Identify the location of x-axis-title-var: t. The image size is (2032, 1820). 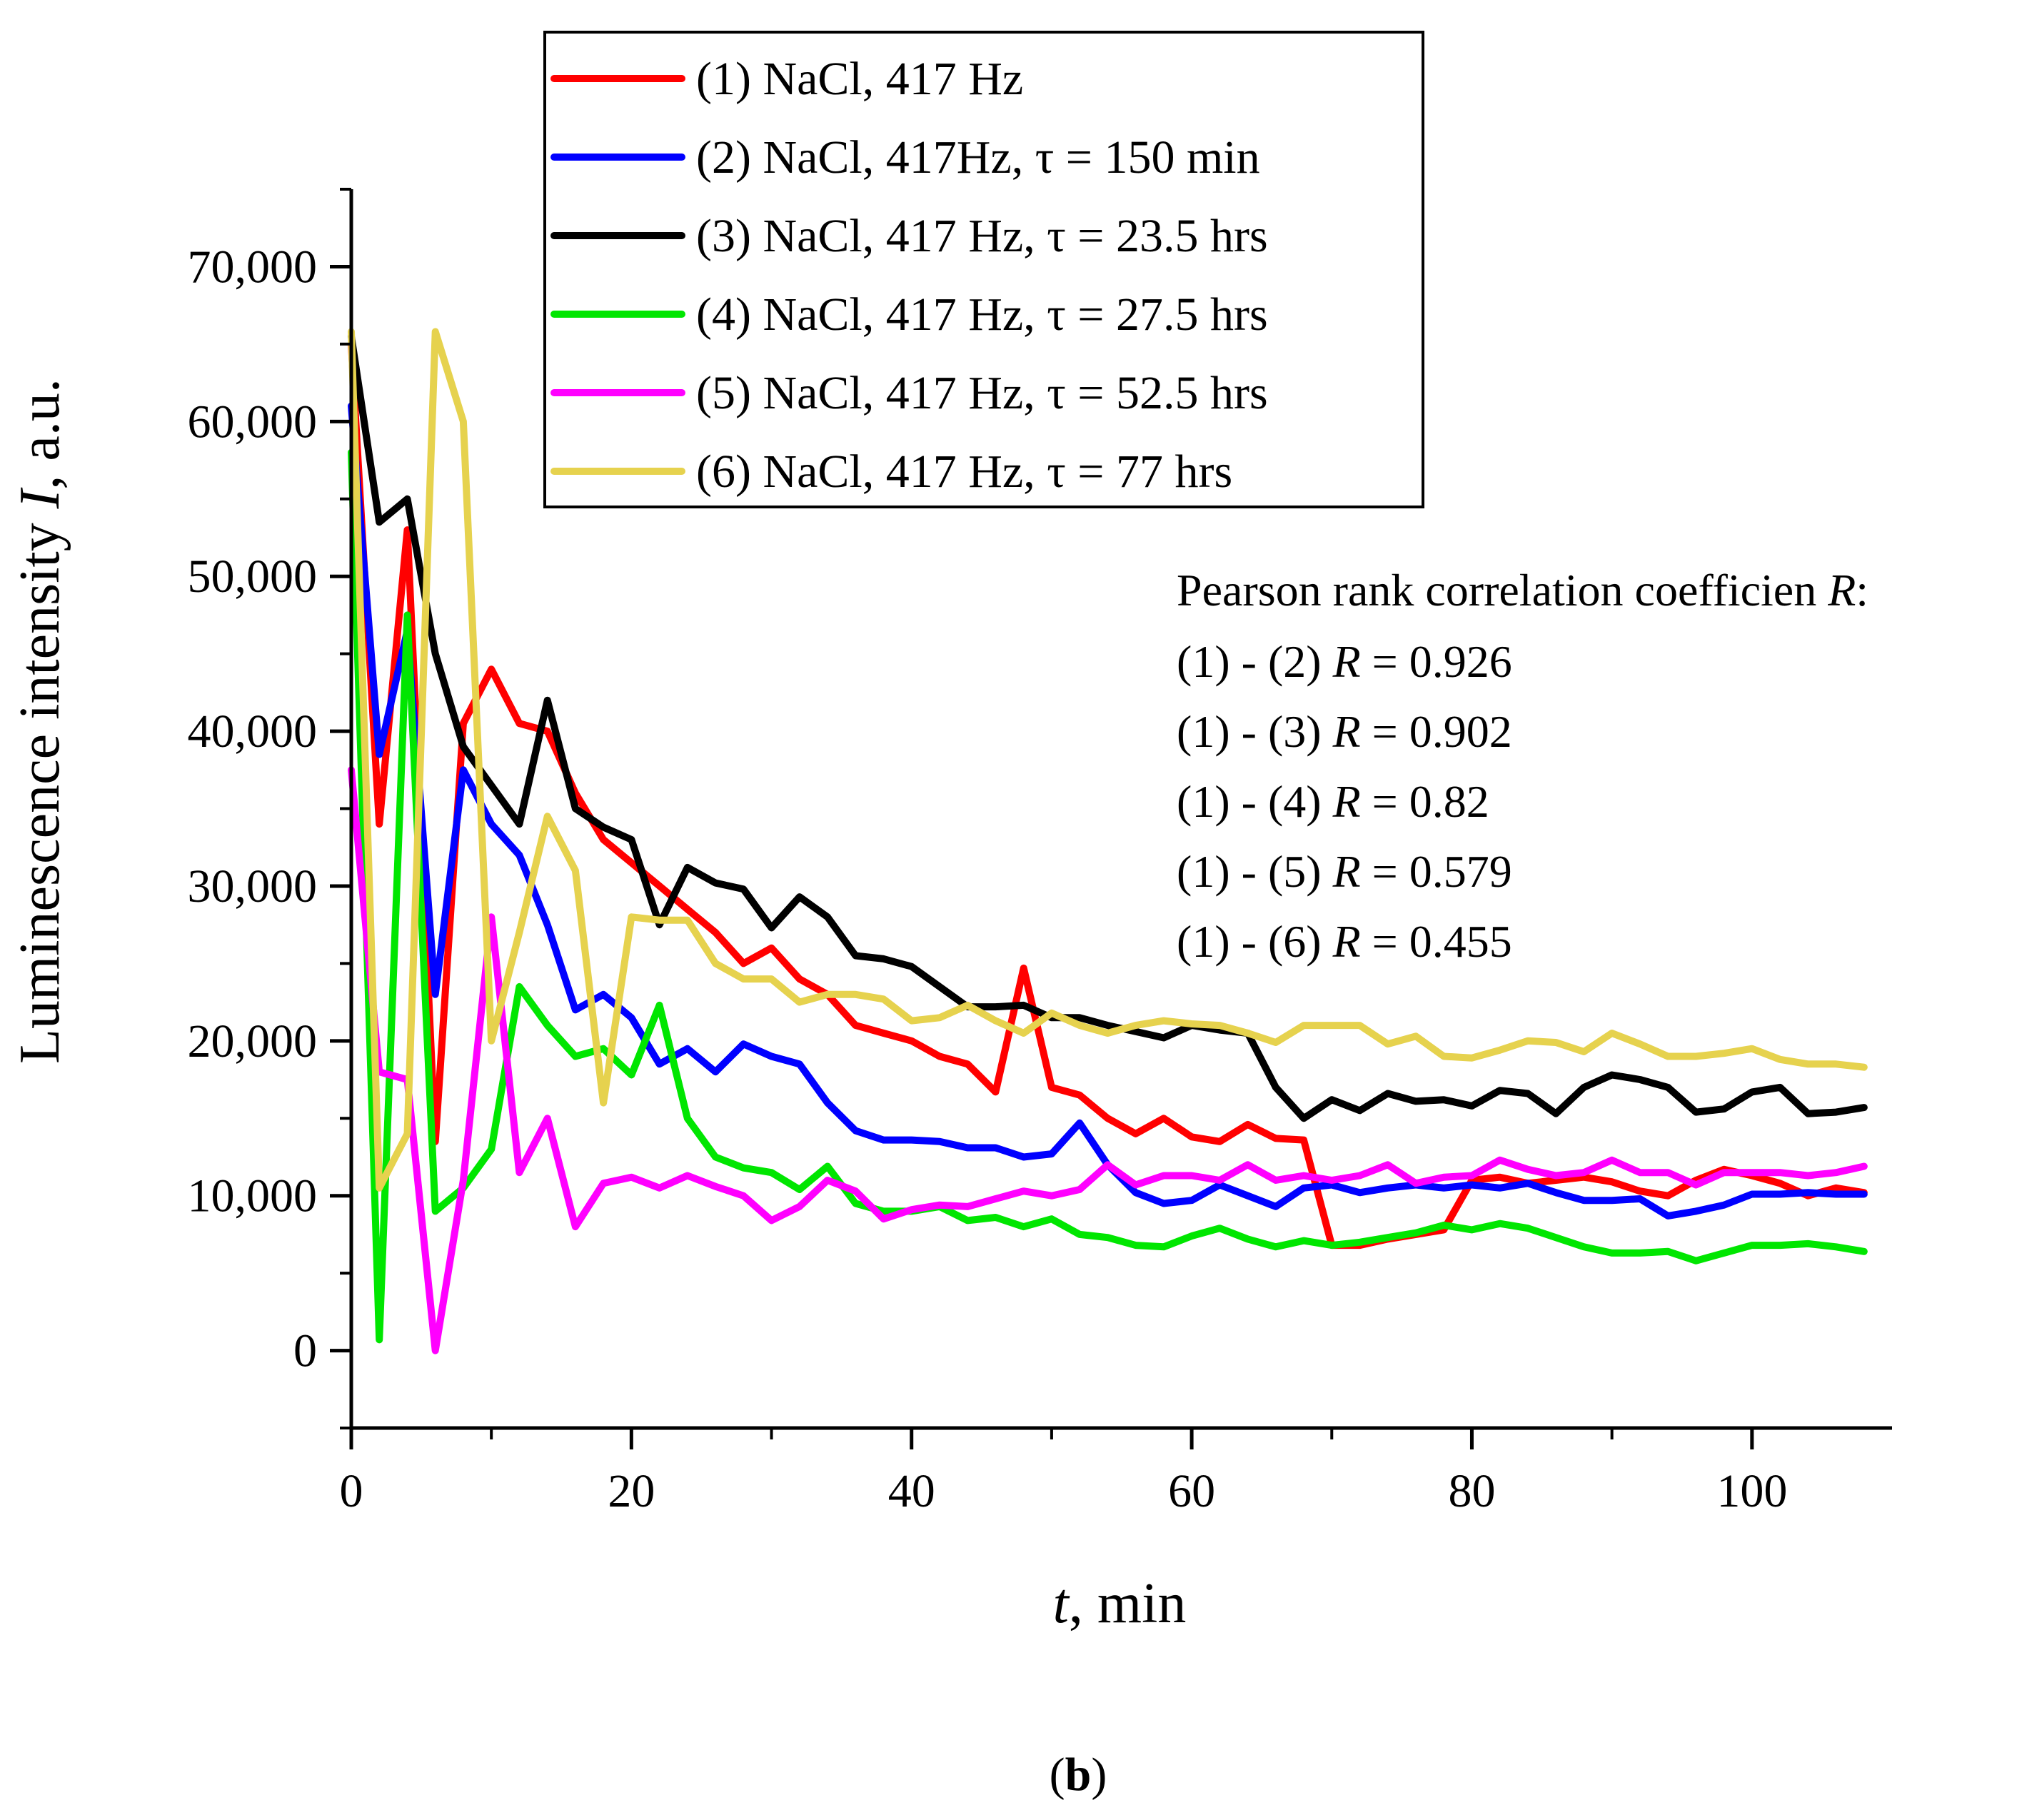
(1061, 1603).